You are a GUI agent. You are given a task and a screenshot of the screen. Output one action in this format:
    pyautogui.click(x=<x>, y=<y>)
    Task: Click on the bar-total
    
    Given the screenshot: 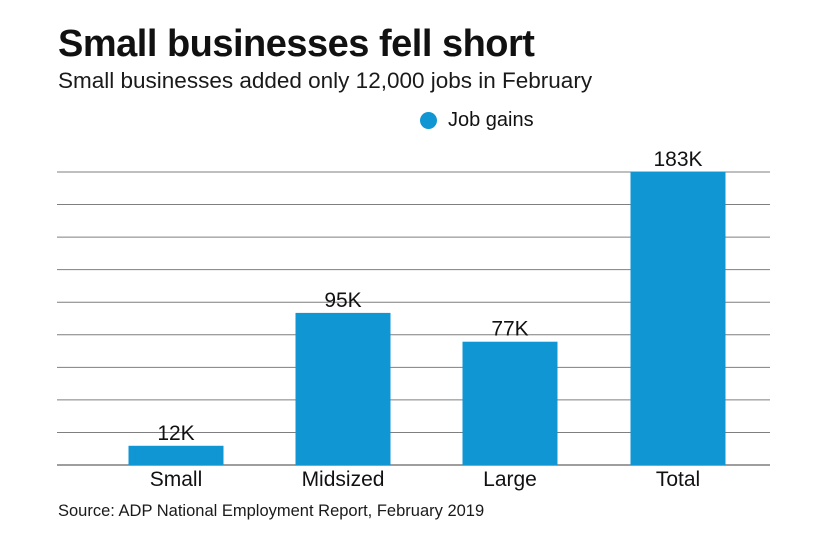 What is the action you would take?
    pyautogui.click(x=678, y=318)
    